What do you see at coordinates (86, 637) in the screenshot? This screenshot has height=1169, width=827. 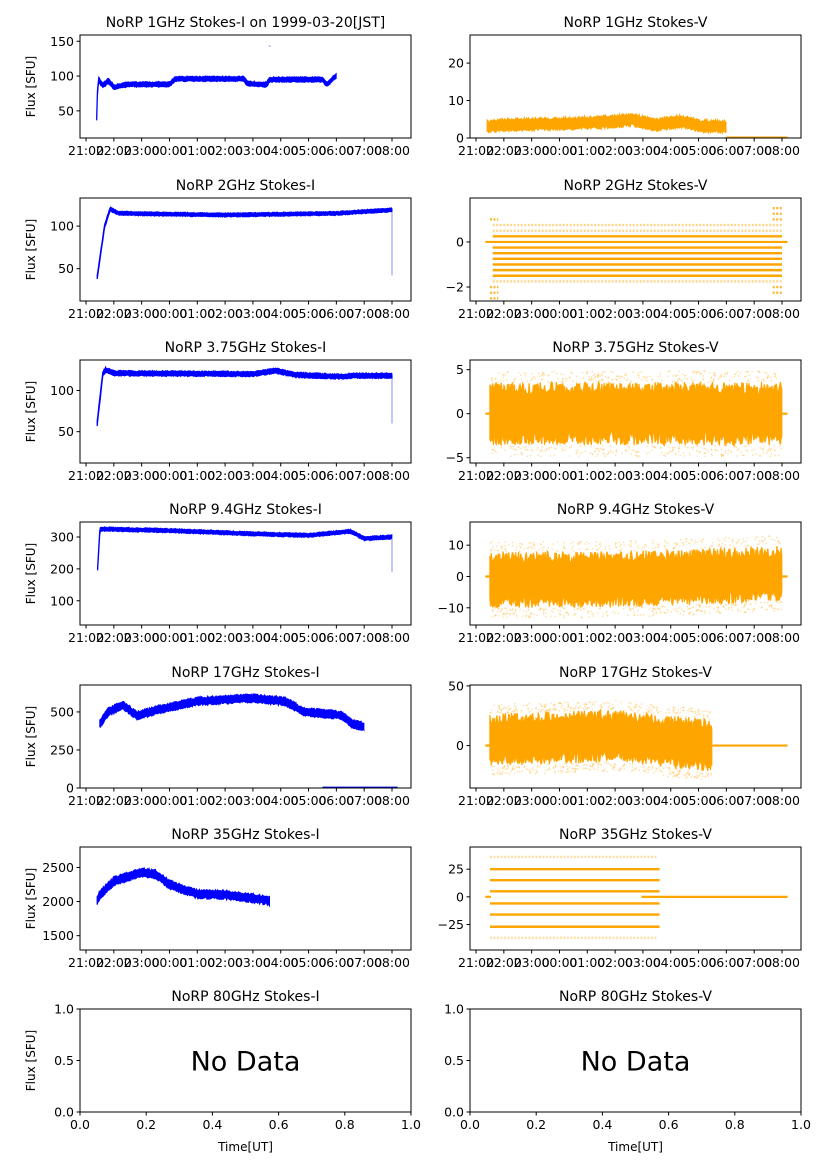 I see `x-tick-label: 21:00` at bounding box center [86, 637].